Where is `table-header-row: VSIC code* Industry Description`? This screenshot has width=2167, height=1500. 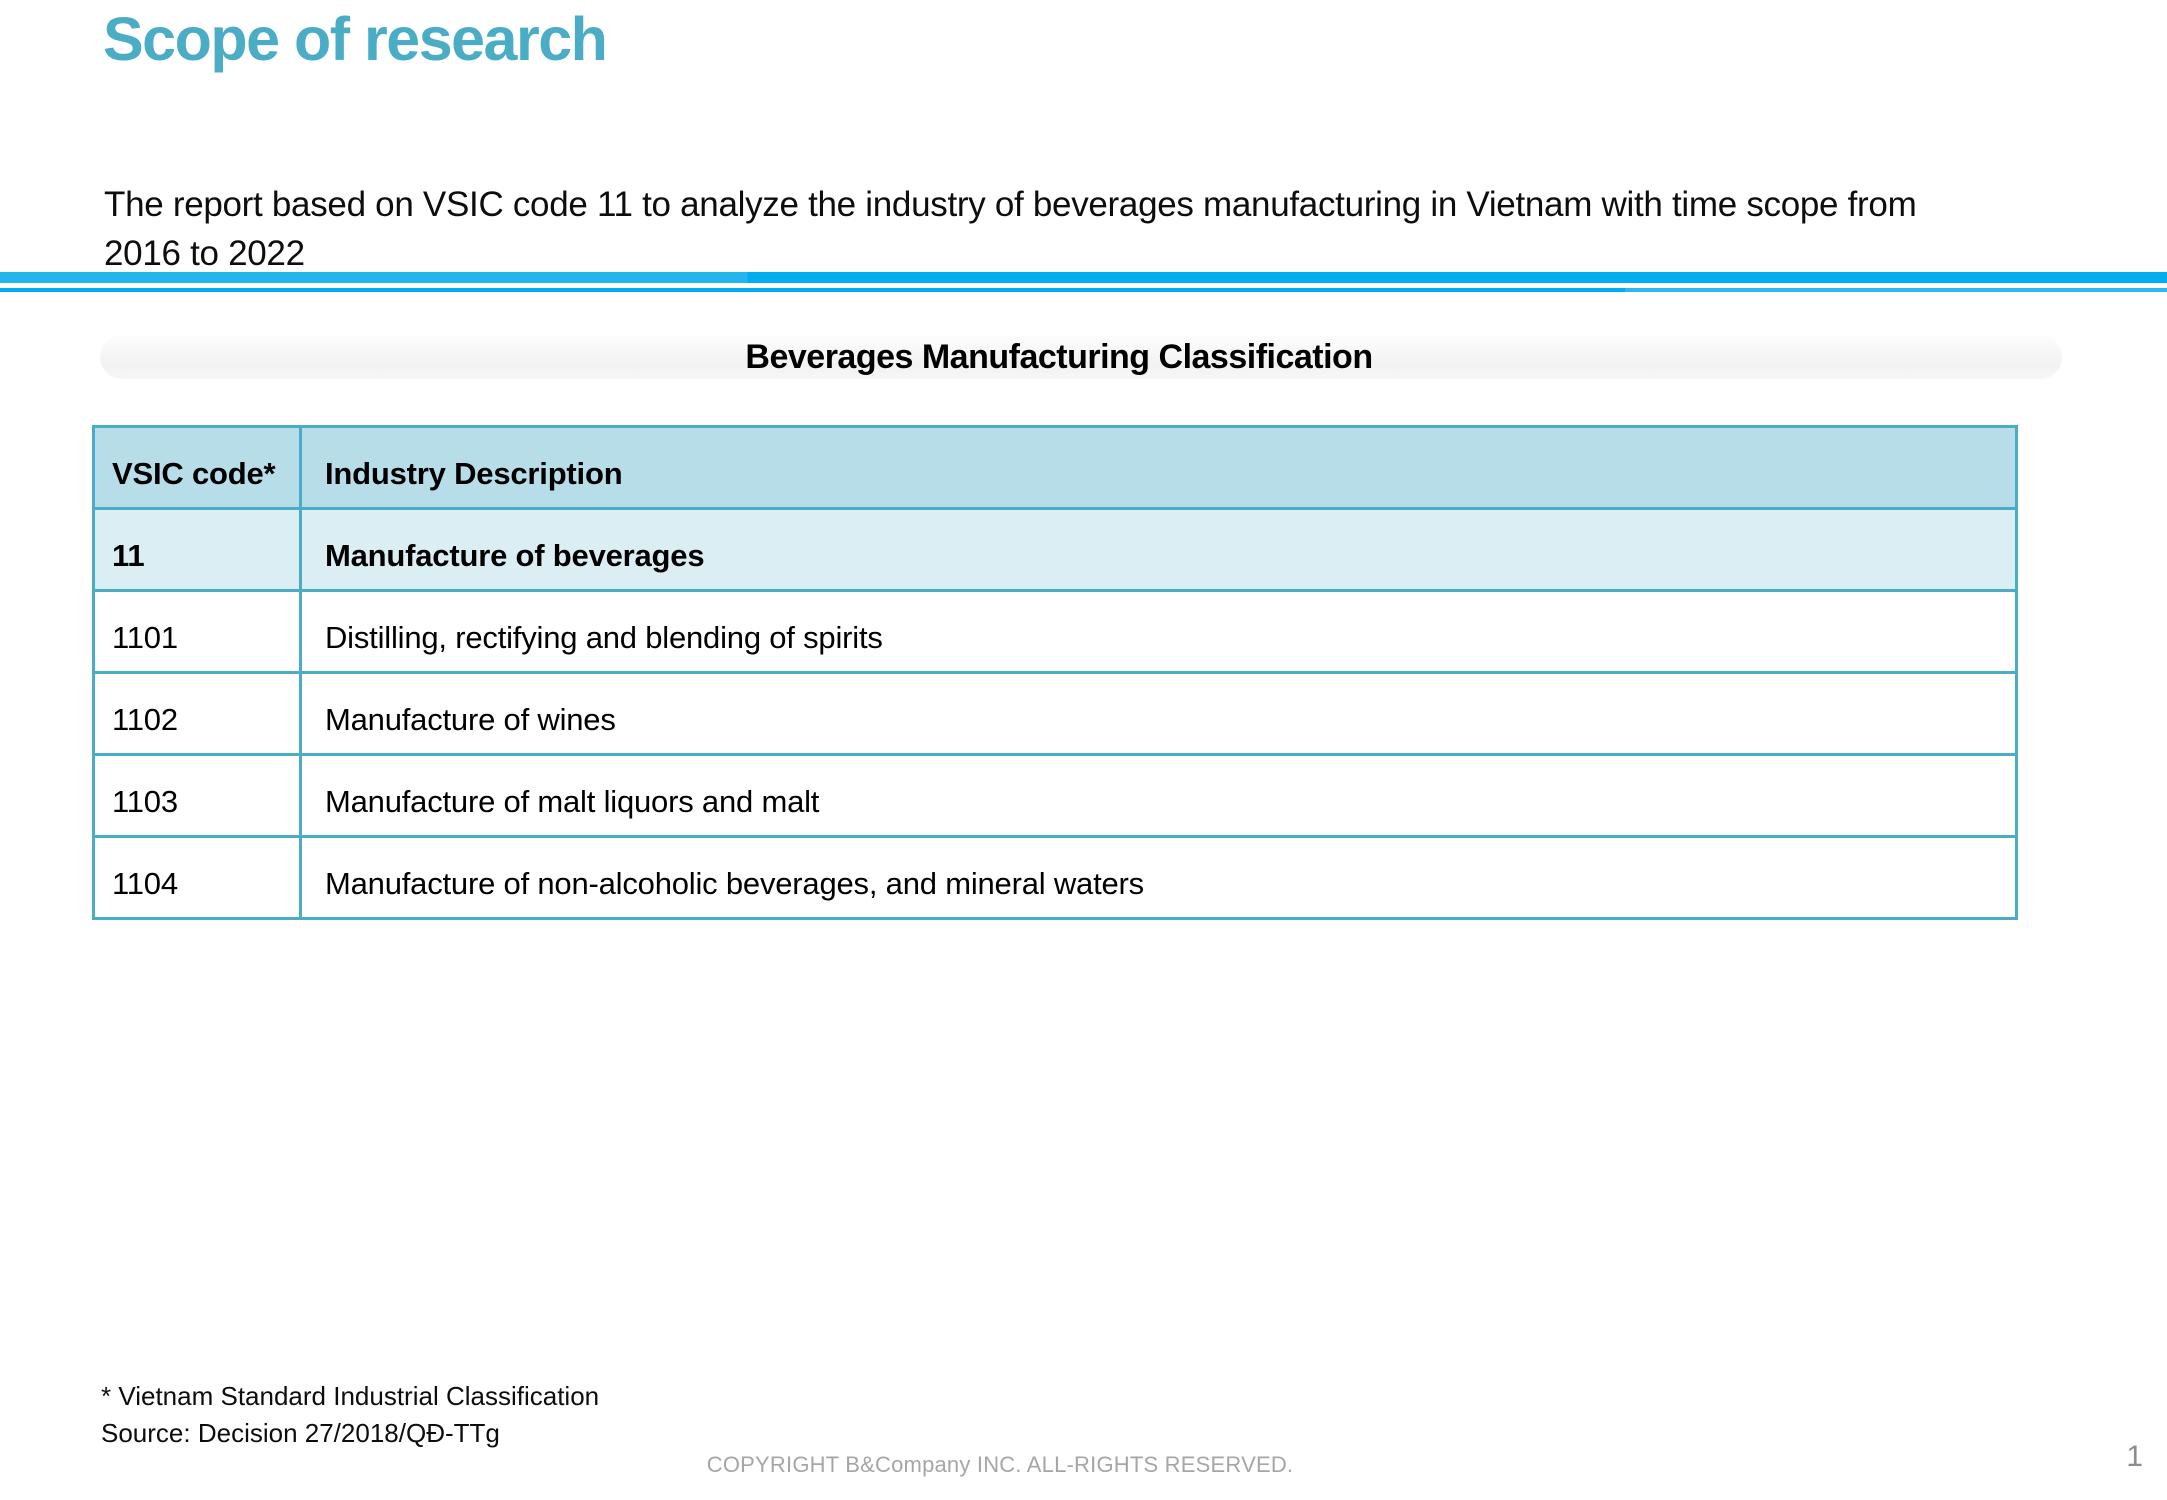
table-header-row: VSIC code* Industry Description is located at coordinates (1055, 467).